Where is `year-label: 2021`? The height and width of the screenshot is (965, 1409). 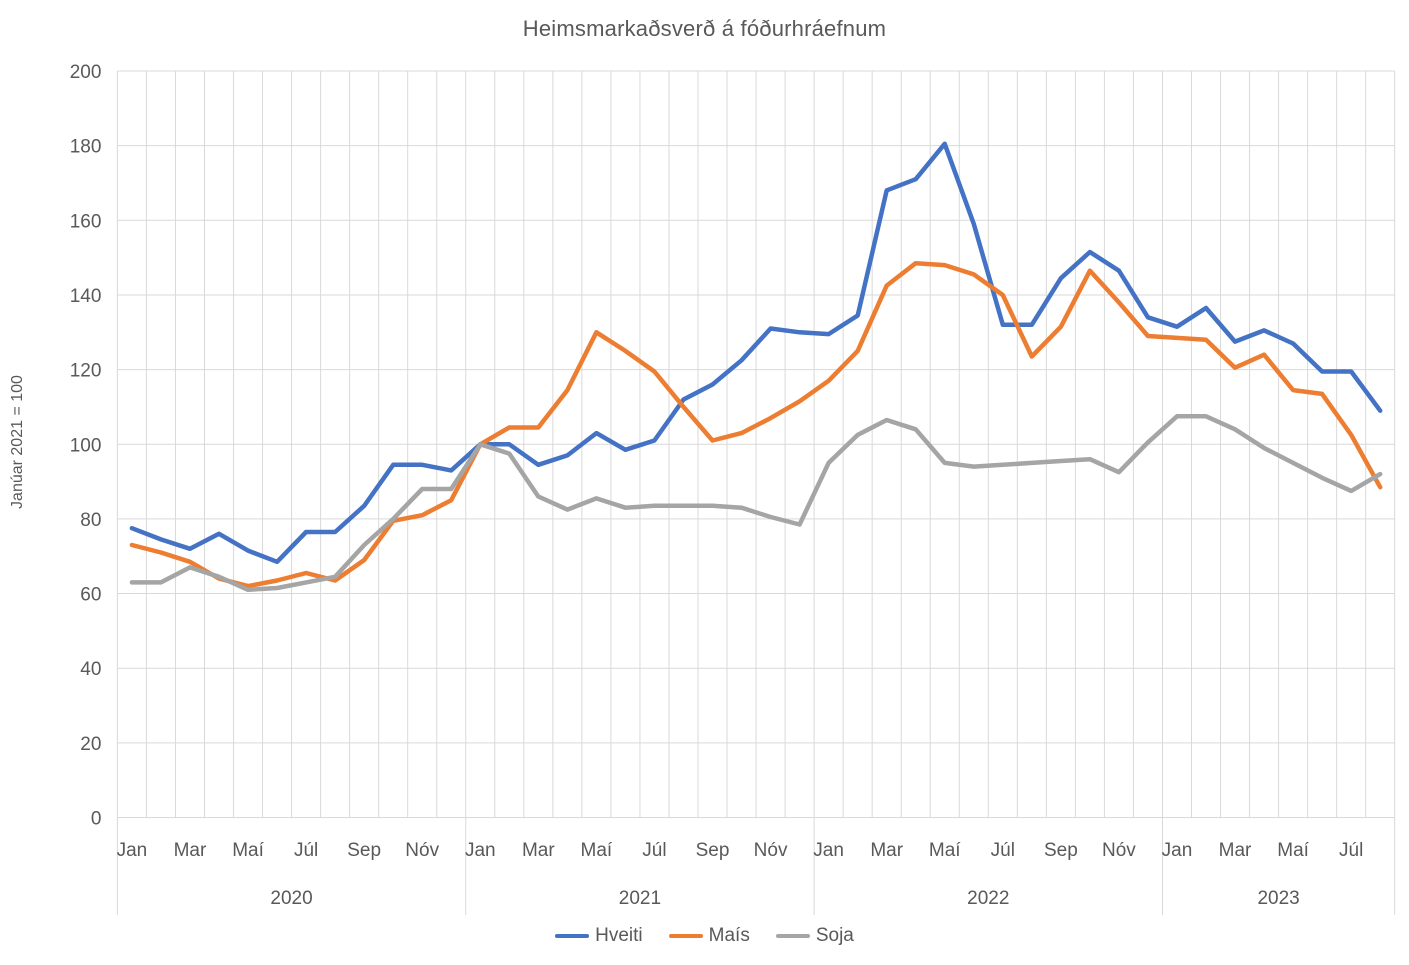
year-label: 2021 is located at coordinates (640, 898).